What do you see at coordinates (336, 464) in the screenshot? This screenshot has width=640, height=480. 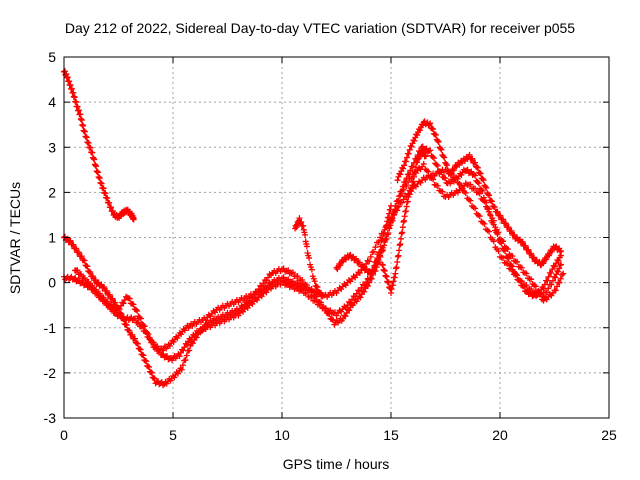 I see `x-axis-label: GPS time / hours` at bounding box center [336, 464].